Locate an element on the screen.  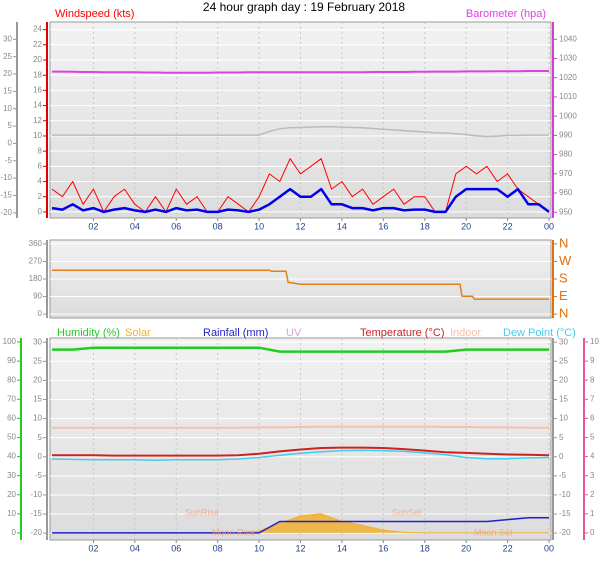
y-tick-label: 60 is located at coordinates (11, 417).